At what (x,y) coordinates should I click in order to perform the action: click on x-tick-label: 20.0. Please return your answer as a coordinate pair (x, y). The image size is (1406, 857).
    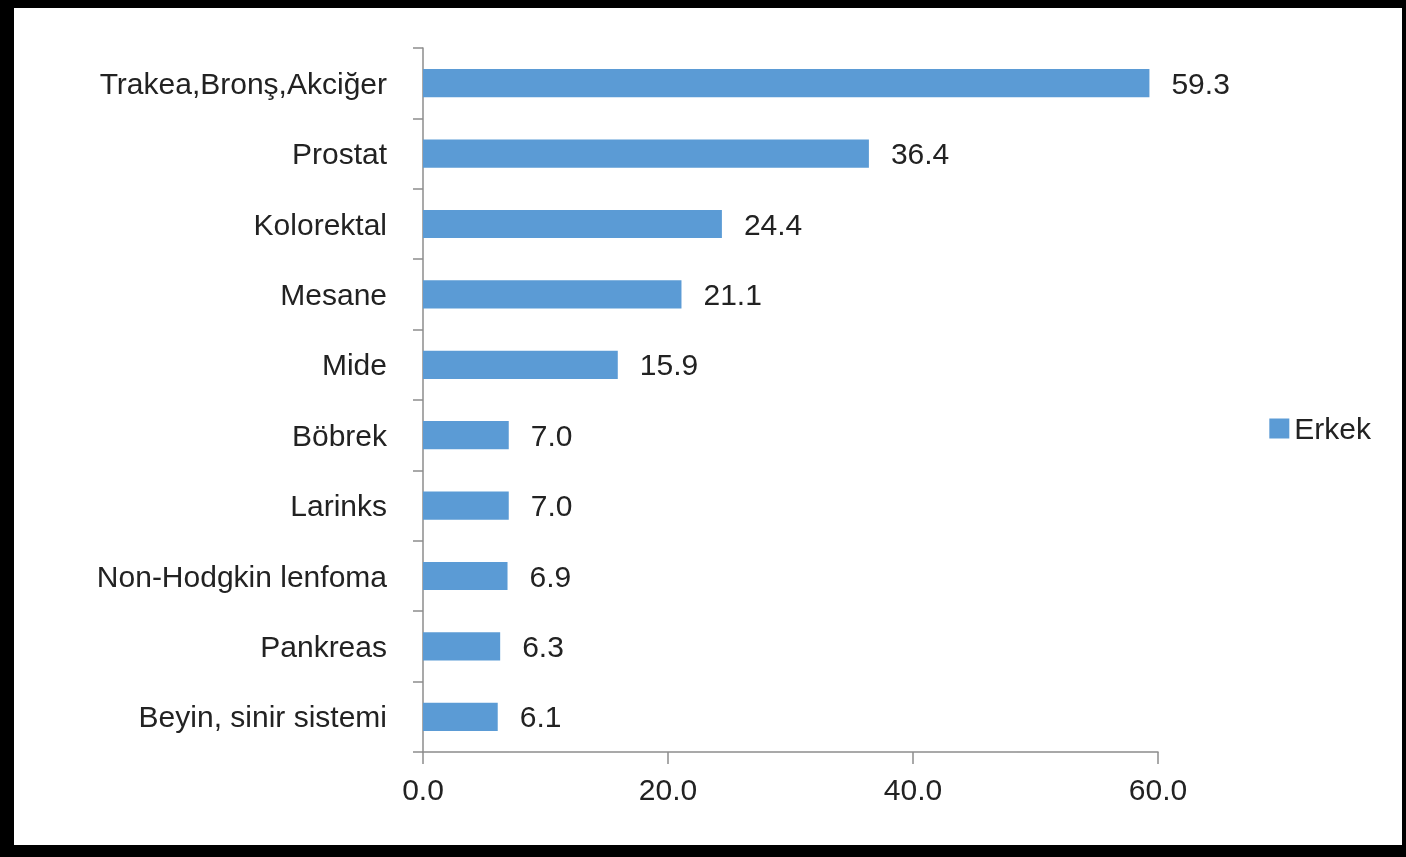
    Looking at the image, I should click on (668, 789).